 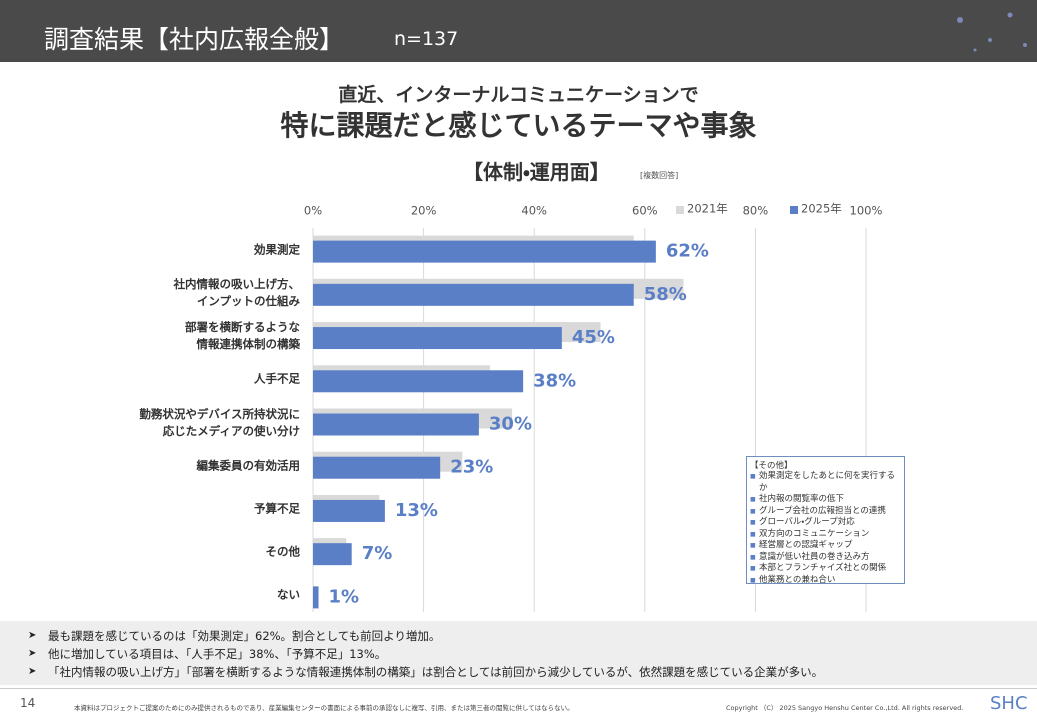 I want to click on value-label: 62%, so click(x=687, y=251).